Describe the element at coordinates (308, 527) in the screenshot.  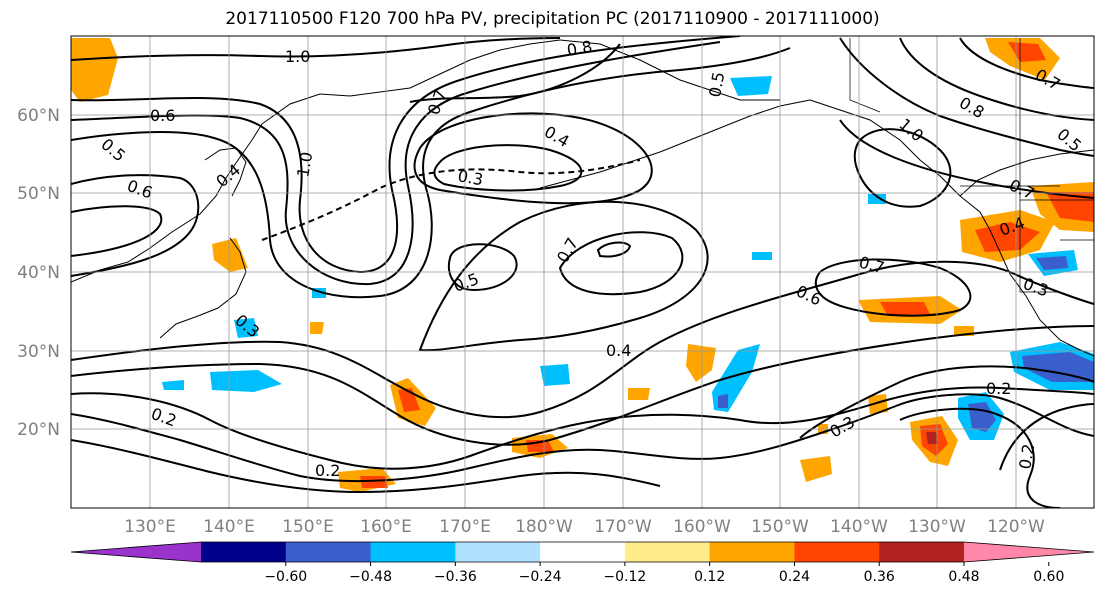
I see `lon-label: 150°E` at that location.